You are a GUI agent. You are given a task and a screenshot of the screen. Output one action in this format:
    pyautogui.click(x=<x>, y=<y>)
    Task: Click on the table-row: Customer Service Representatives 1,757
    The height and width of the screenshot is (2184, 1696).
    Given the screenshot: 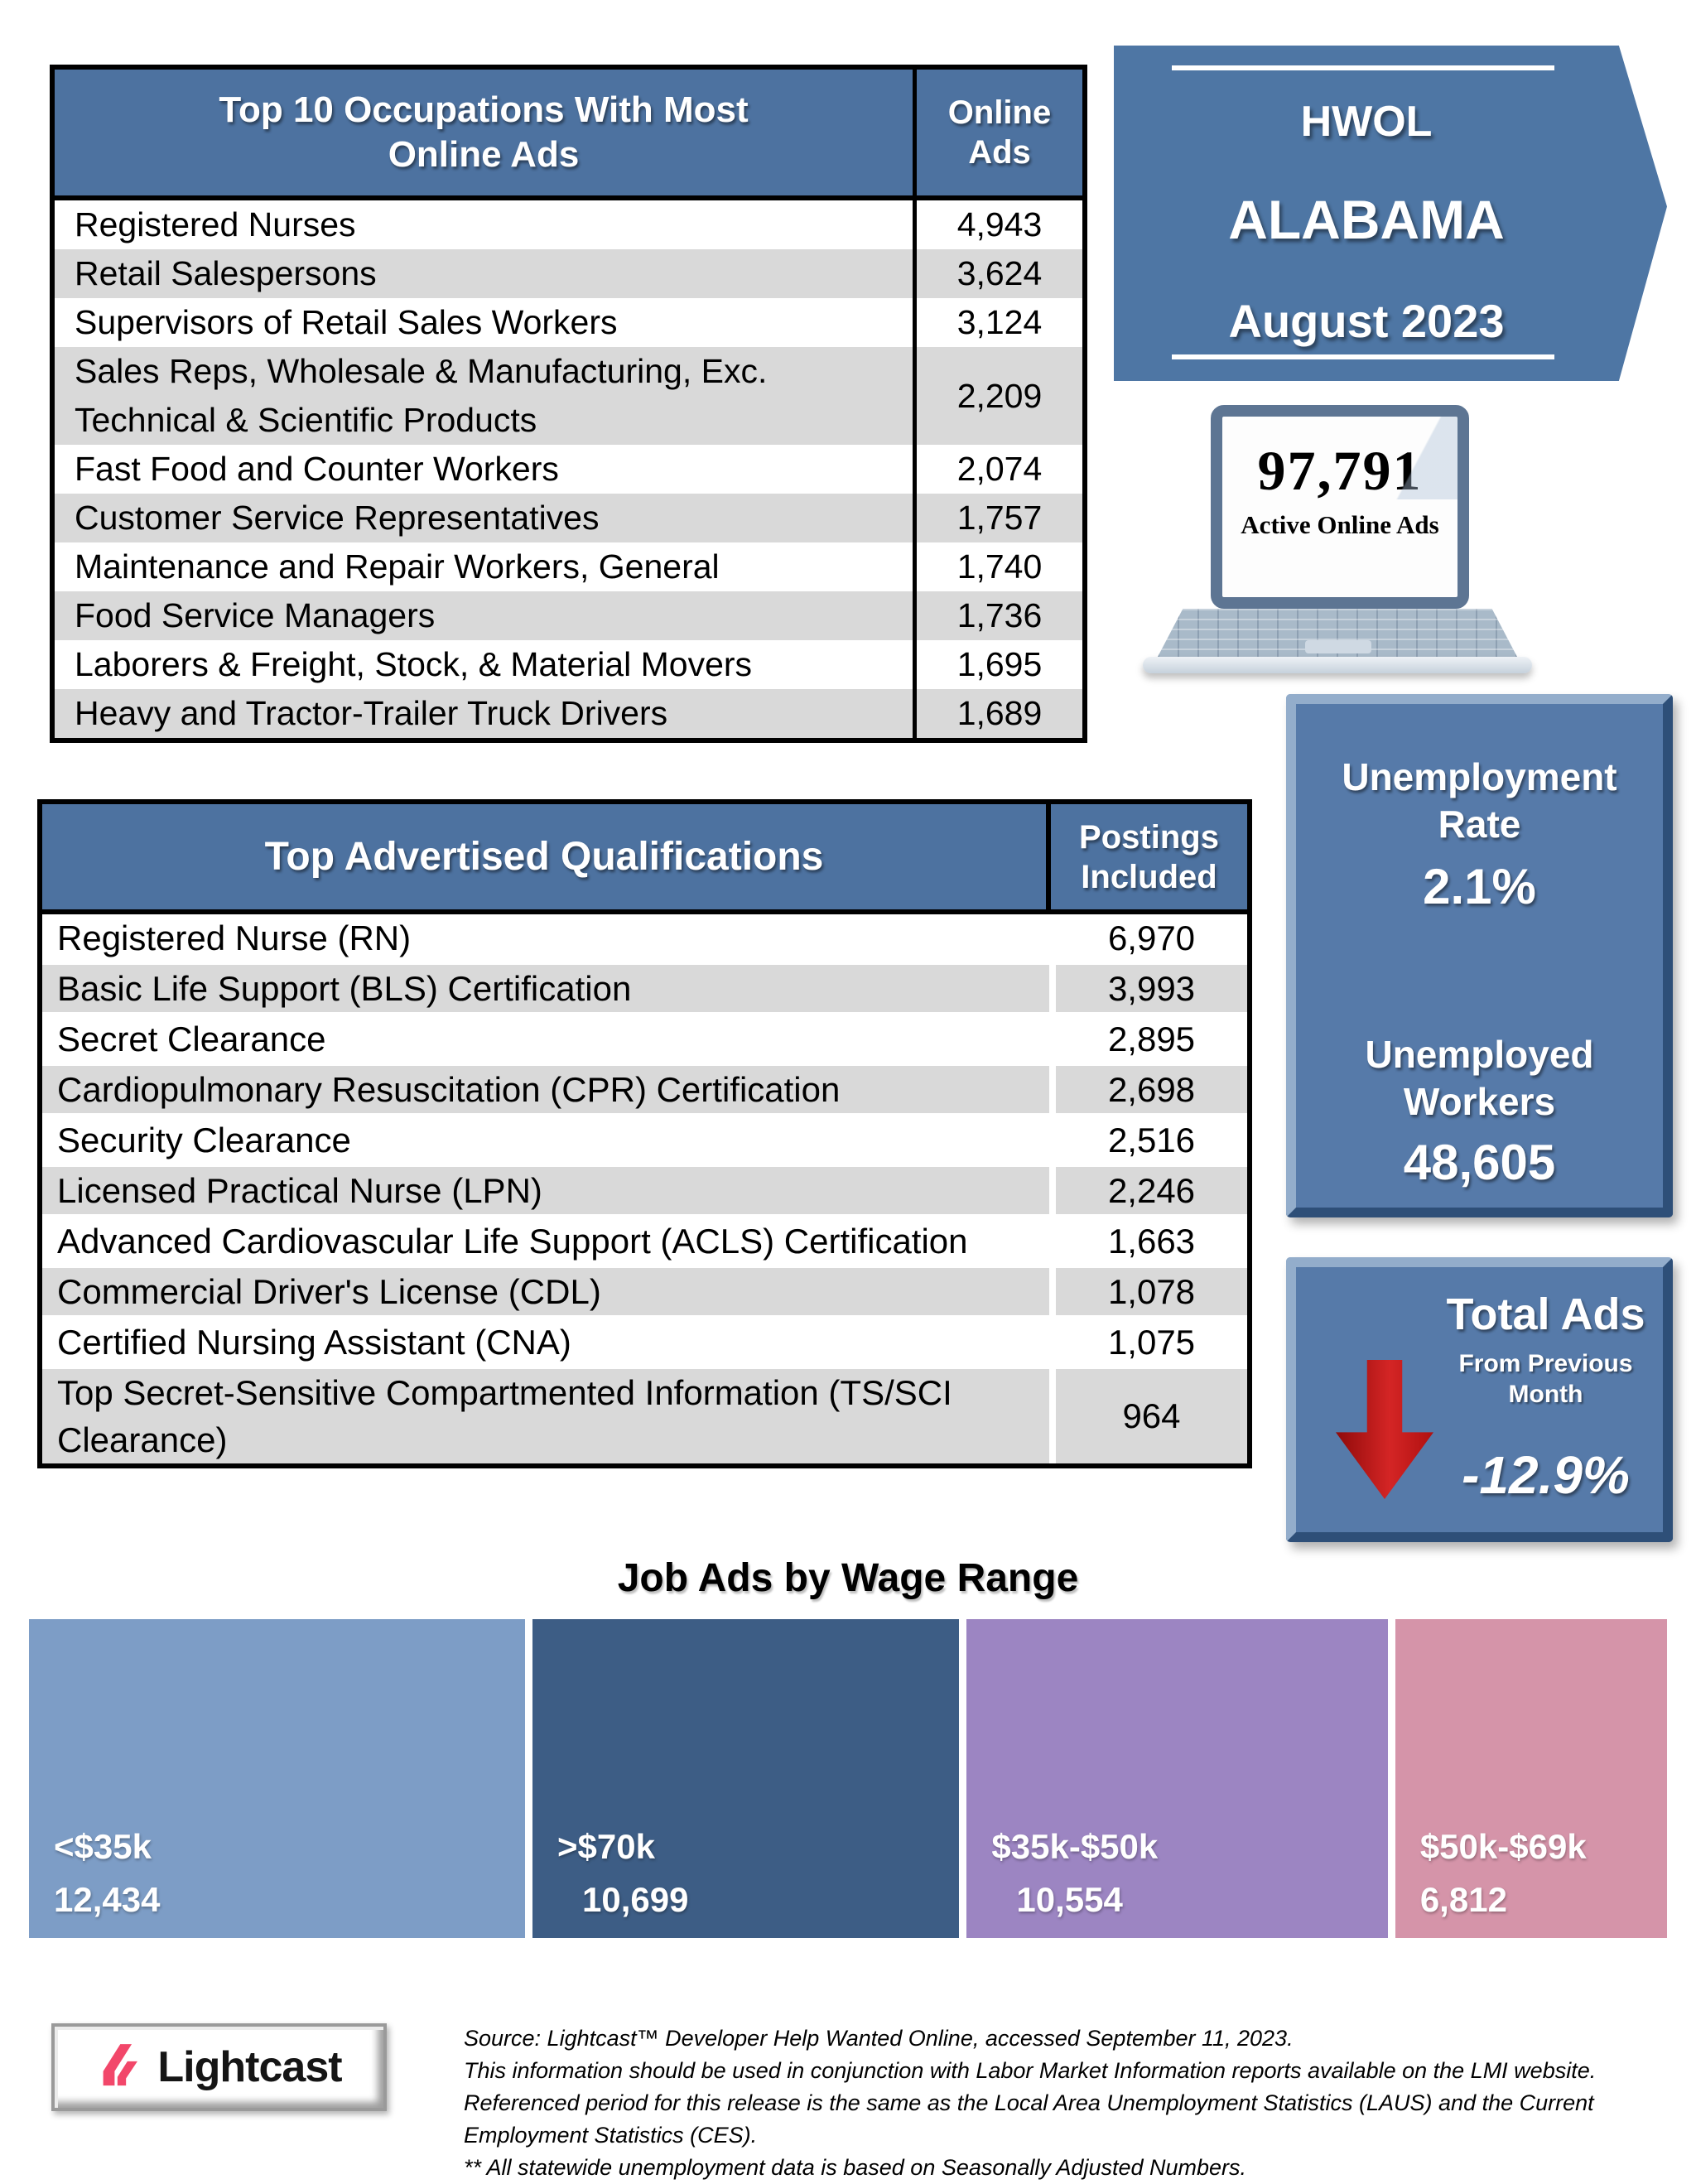 What is the action you would take?
    pyautogui.click(x=568, y=518)
    